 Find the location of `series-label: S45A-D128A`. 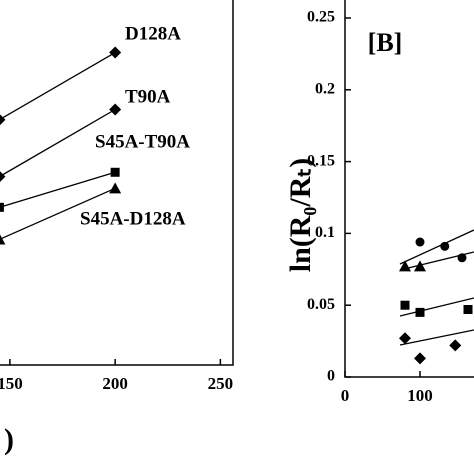

series-label: S45A-D128A is located at coordinates (133, 218).